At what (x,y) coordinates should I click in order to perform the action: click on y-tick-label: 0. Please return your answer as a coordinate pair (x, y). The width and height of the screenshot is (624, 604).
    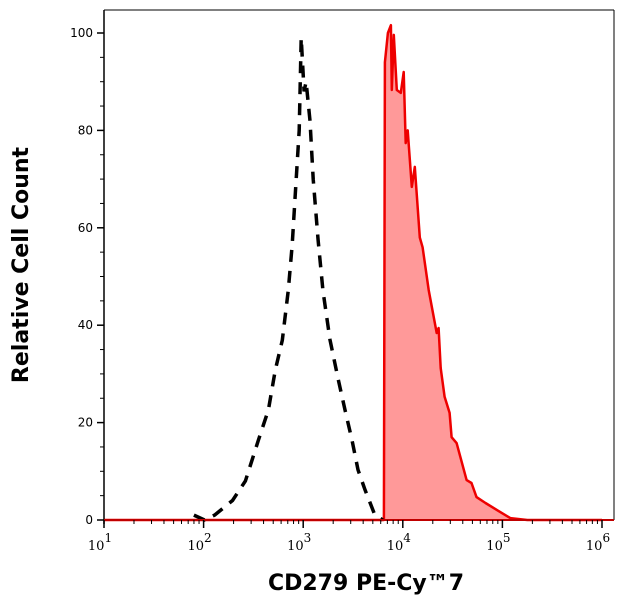
    Looking at the image, I should click on (89, 520).